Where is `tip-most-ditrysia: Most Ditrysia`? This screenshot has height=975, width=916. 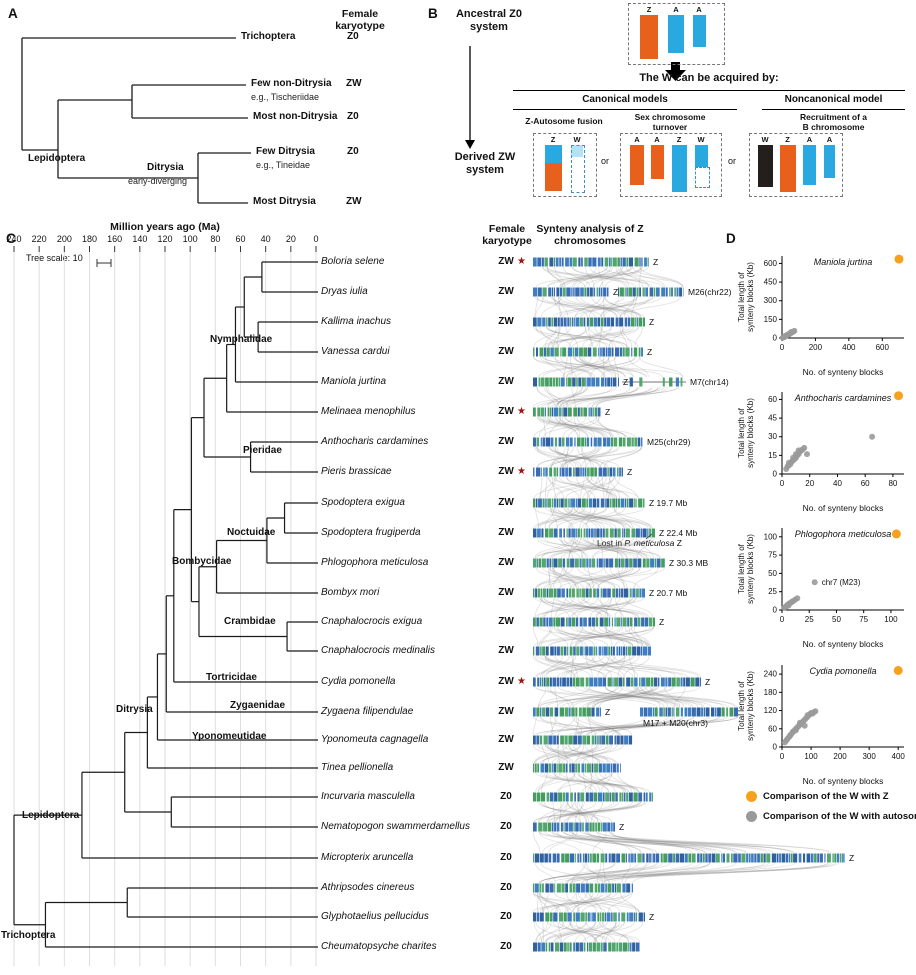
tip-most-ditrysia: Most Ditrysia is located at coordinates (284, 201).